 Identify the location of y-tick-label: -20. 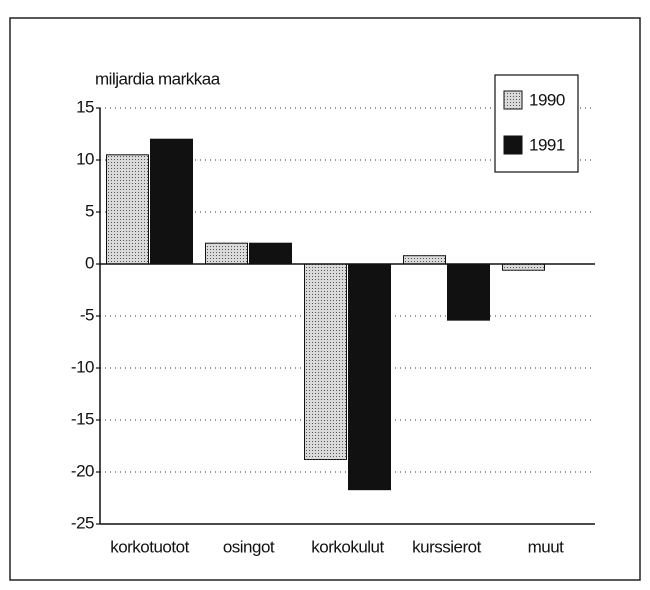
(82, 470).